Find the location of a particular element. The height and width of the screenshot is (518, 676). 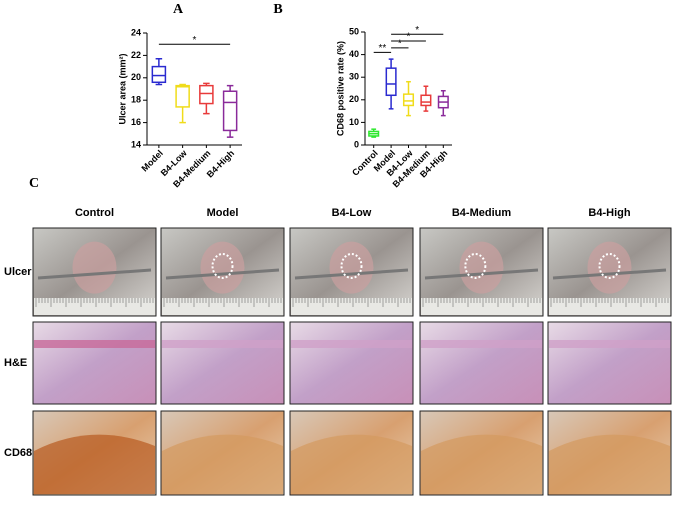

column-header: Control is located at coordinates (94, 213).